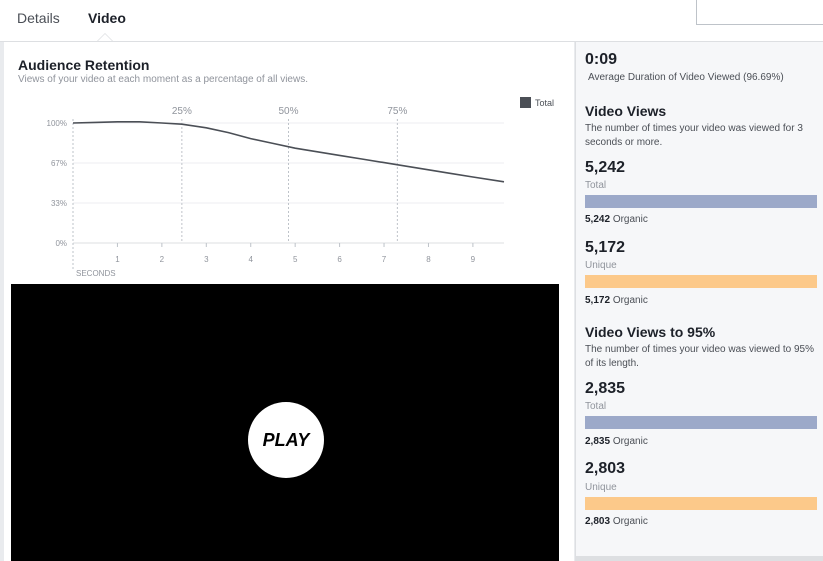 The image size is (823, 561). I want to click on video-views-total-value: 5,242, so click(605, 167).